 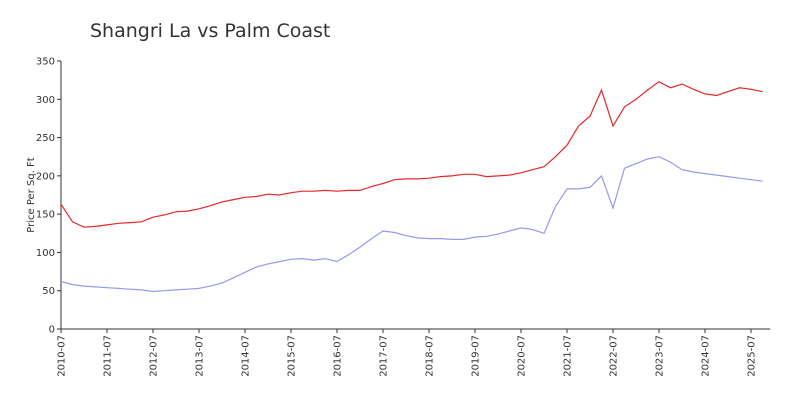 What do you see at coordinates (200, 356) in the screenshot?
I see `x-tick-label: 2013-07` at bounding box center [200, 356].